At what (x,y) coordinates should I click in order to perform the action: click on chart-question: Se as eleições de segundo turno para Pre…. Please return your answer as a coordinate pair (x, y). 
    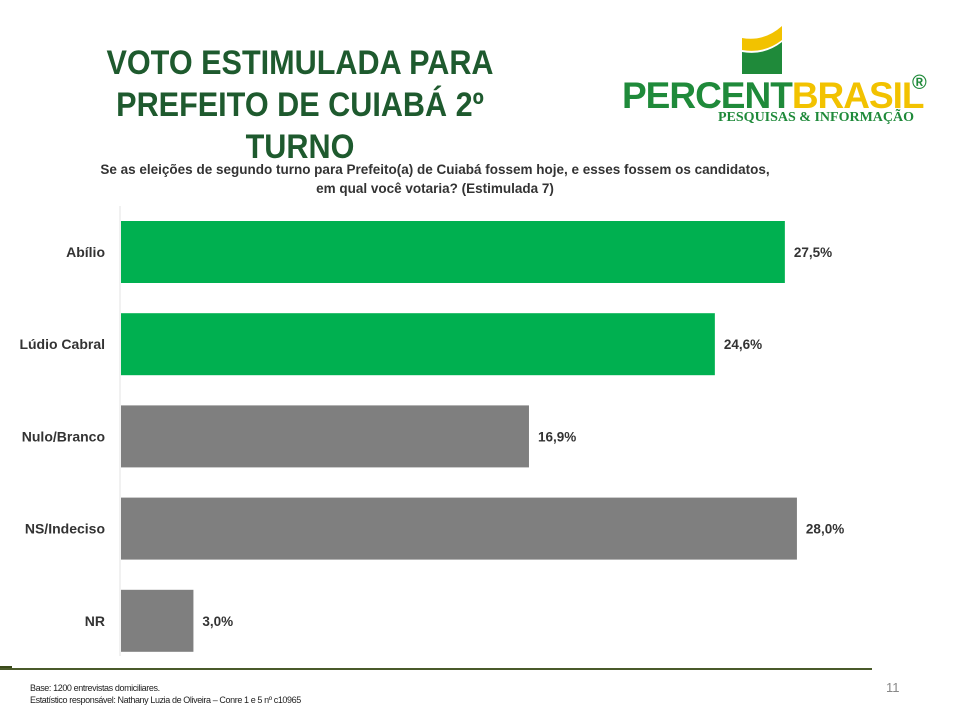
    Looking at the image, I should click on (435, 179).